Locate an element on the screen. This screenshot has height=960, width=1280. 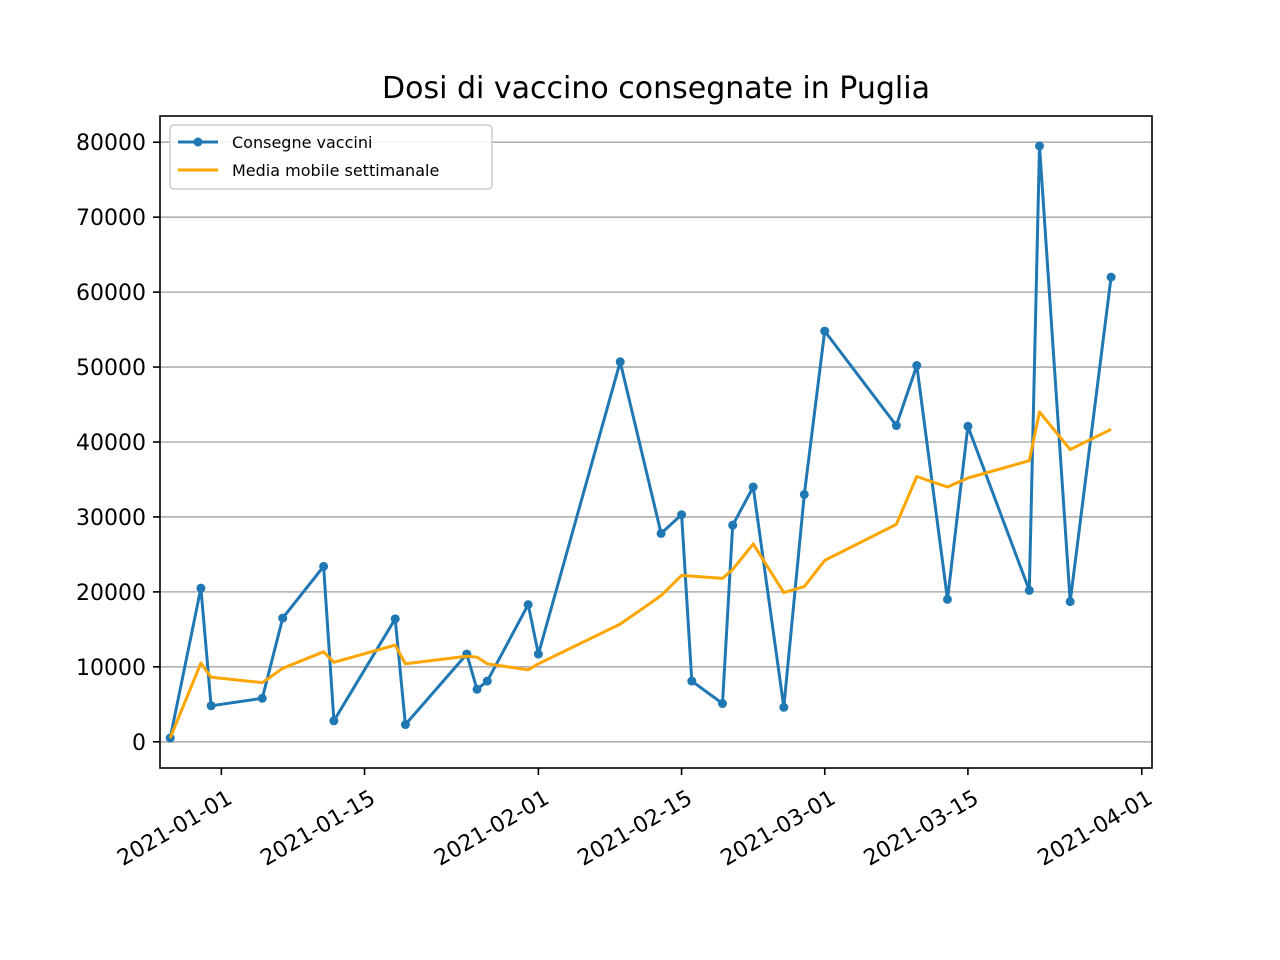
legend-box is located at coordinates (331, 157).